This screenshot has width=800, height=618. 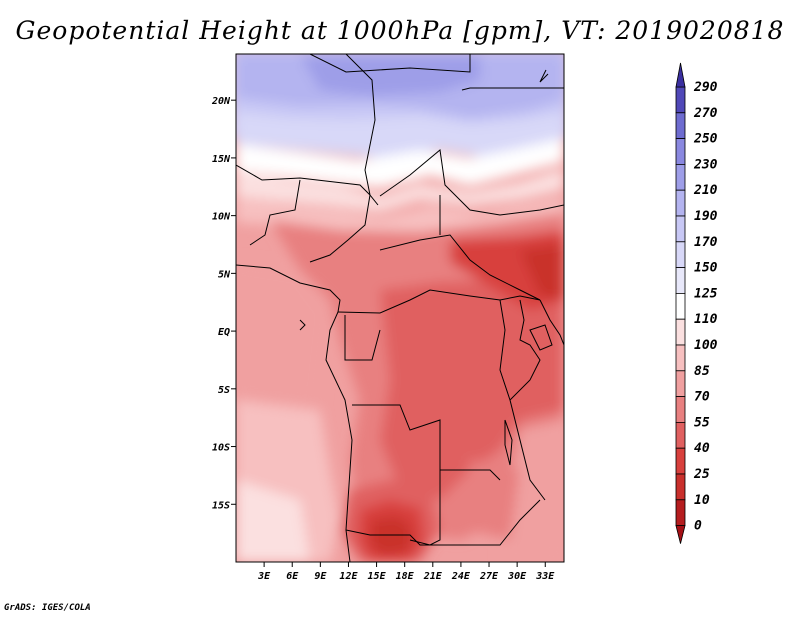 I want to click on y-tick-label: 10N, so click(x=221, y=217).